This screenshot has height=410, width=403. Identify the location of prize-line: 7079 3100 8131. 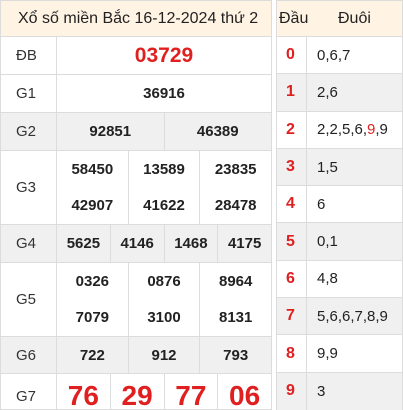
(164, 317).